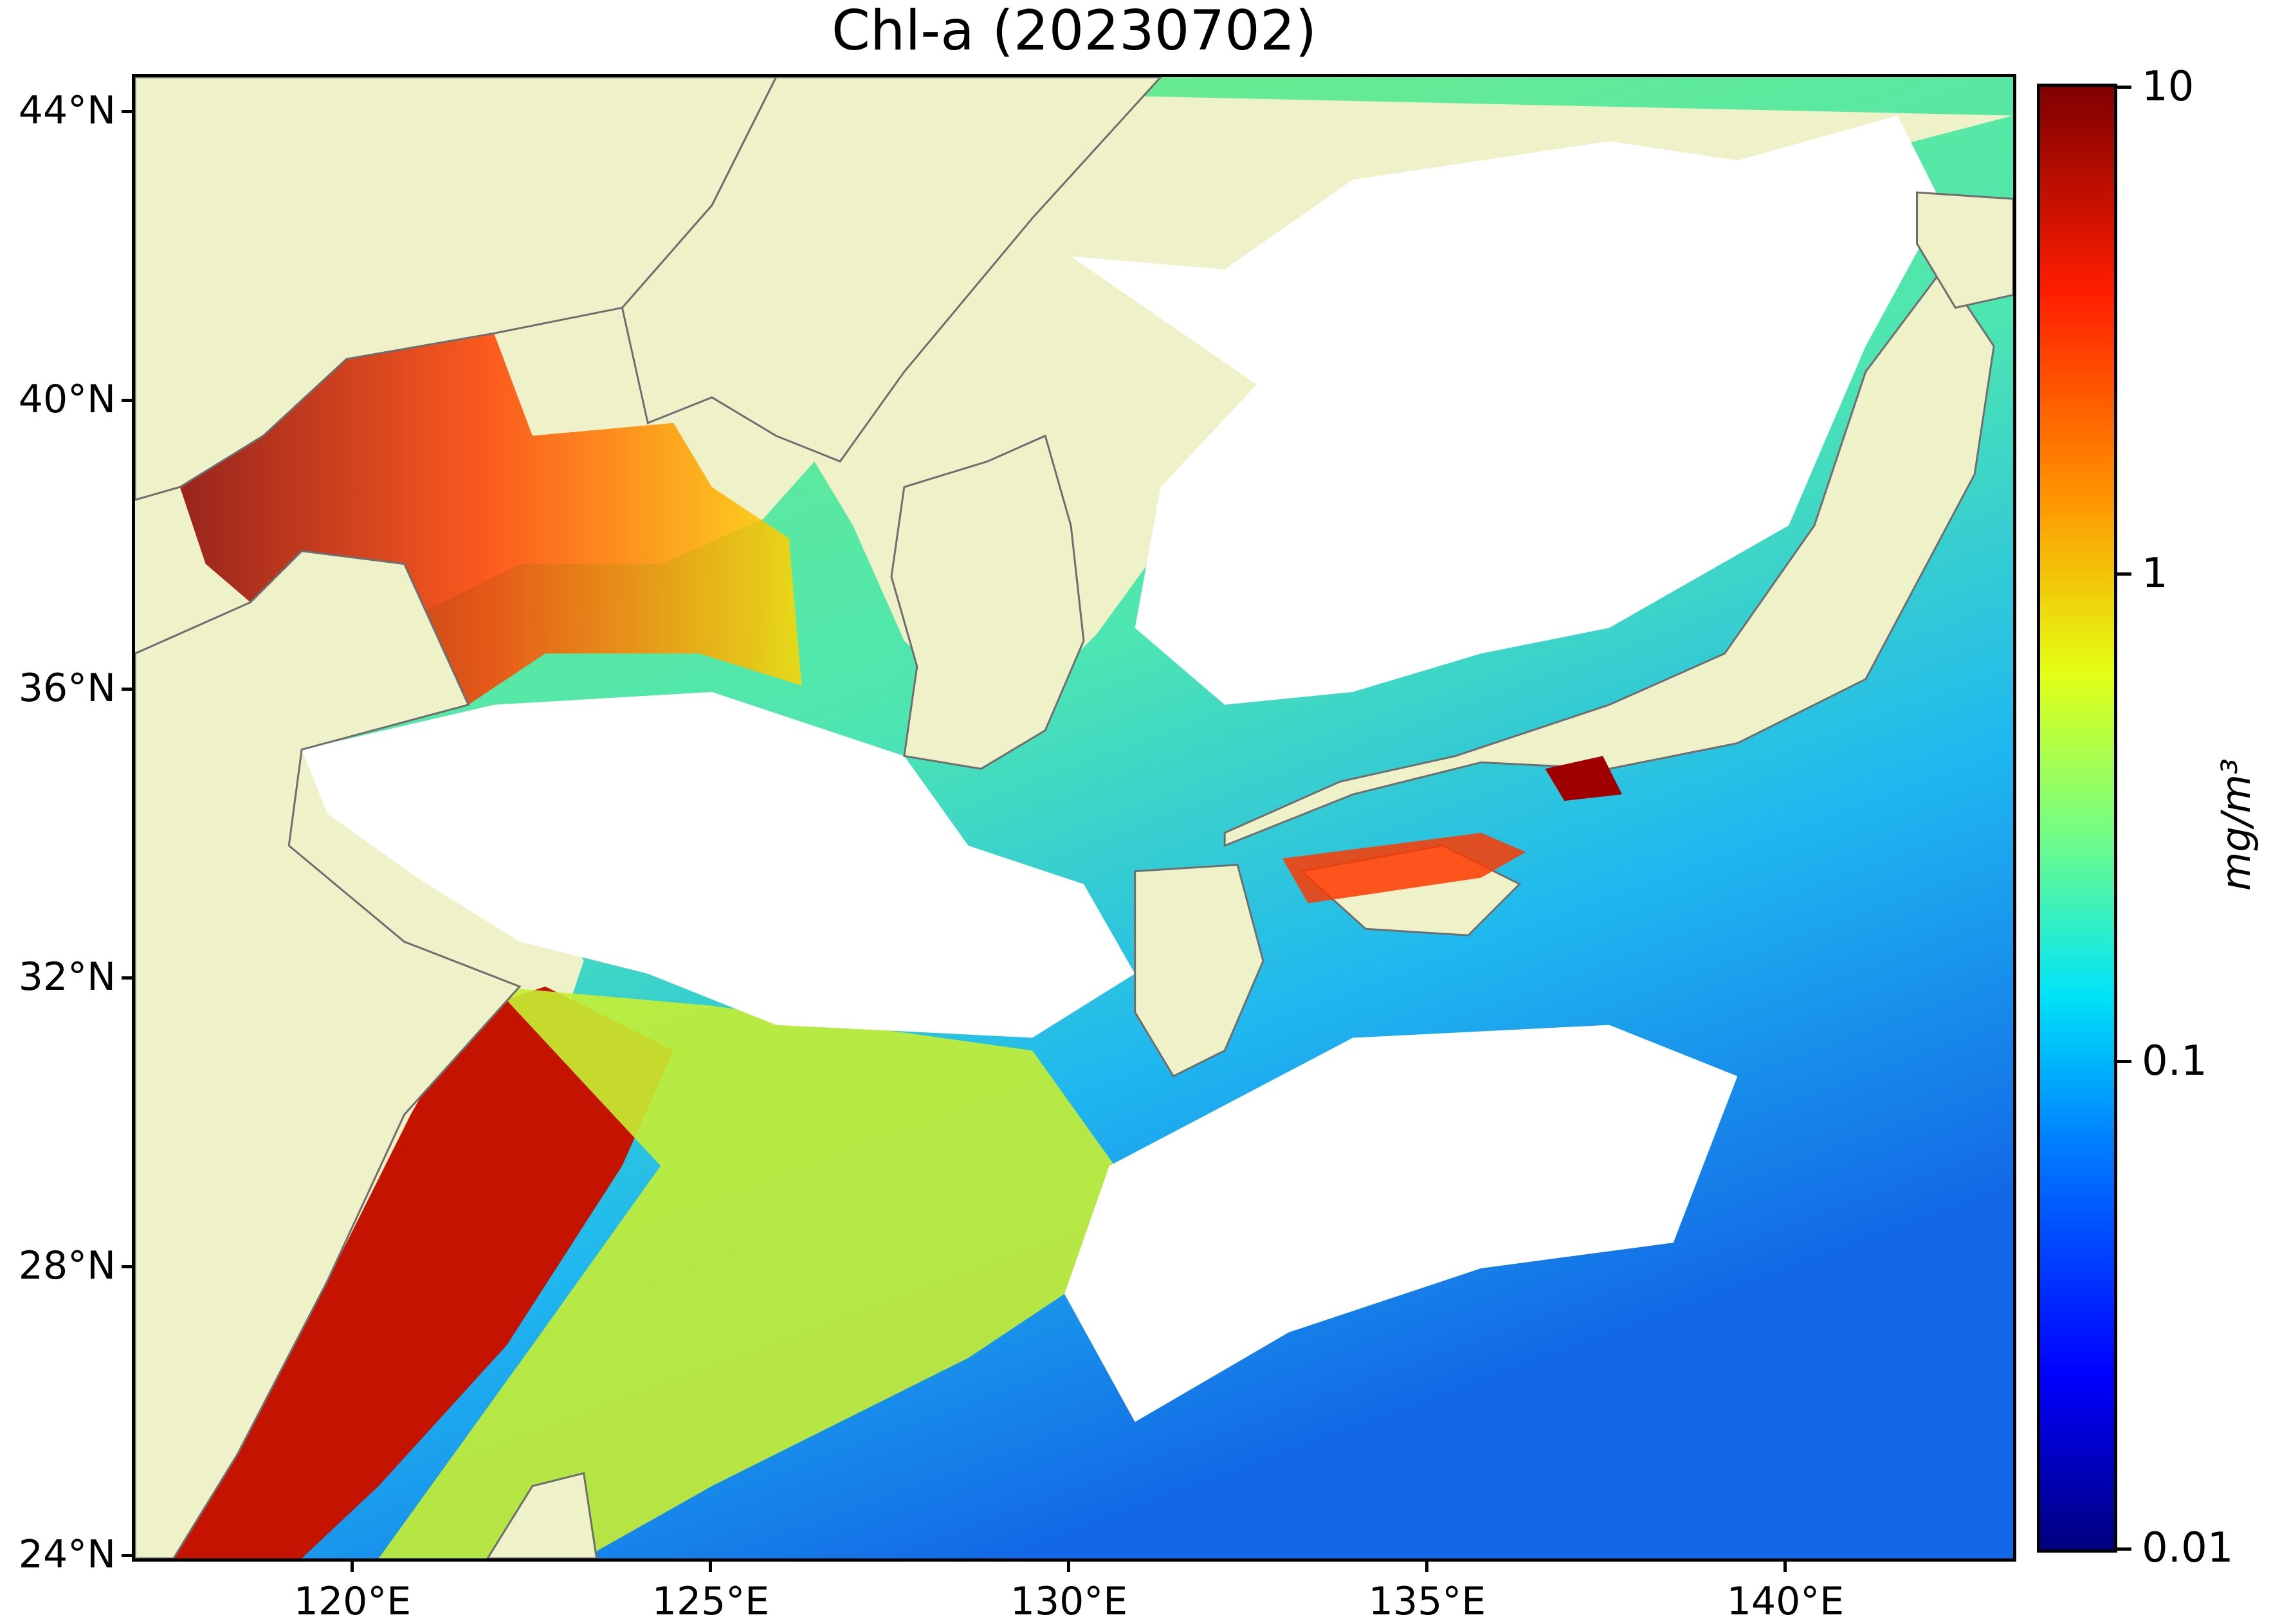 This screenshot has height=1624, width=2280. Describe the element at coordinates (2188, 1548) in the screenshot. I see `colorbar-label: 0.01` at that location.